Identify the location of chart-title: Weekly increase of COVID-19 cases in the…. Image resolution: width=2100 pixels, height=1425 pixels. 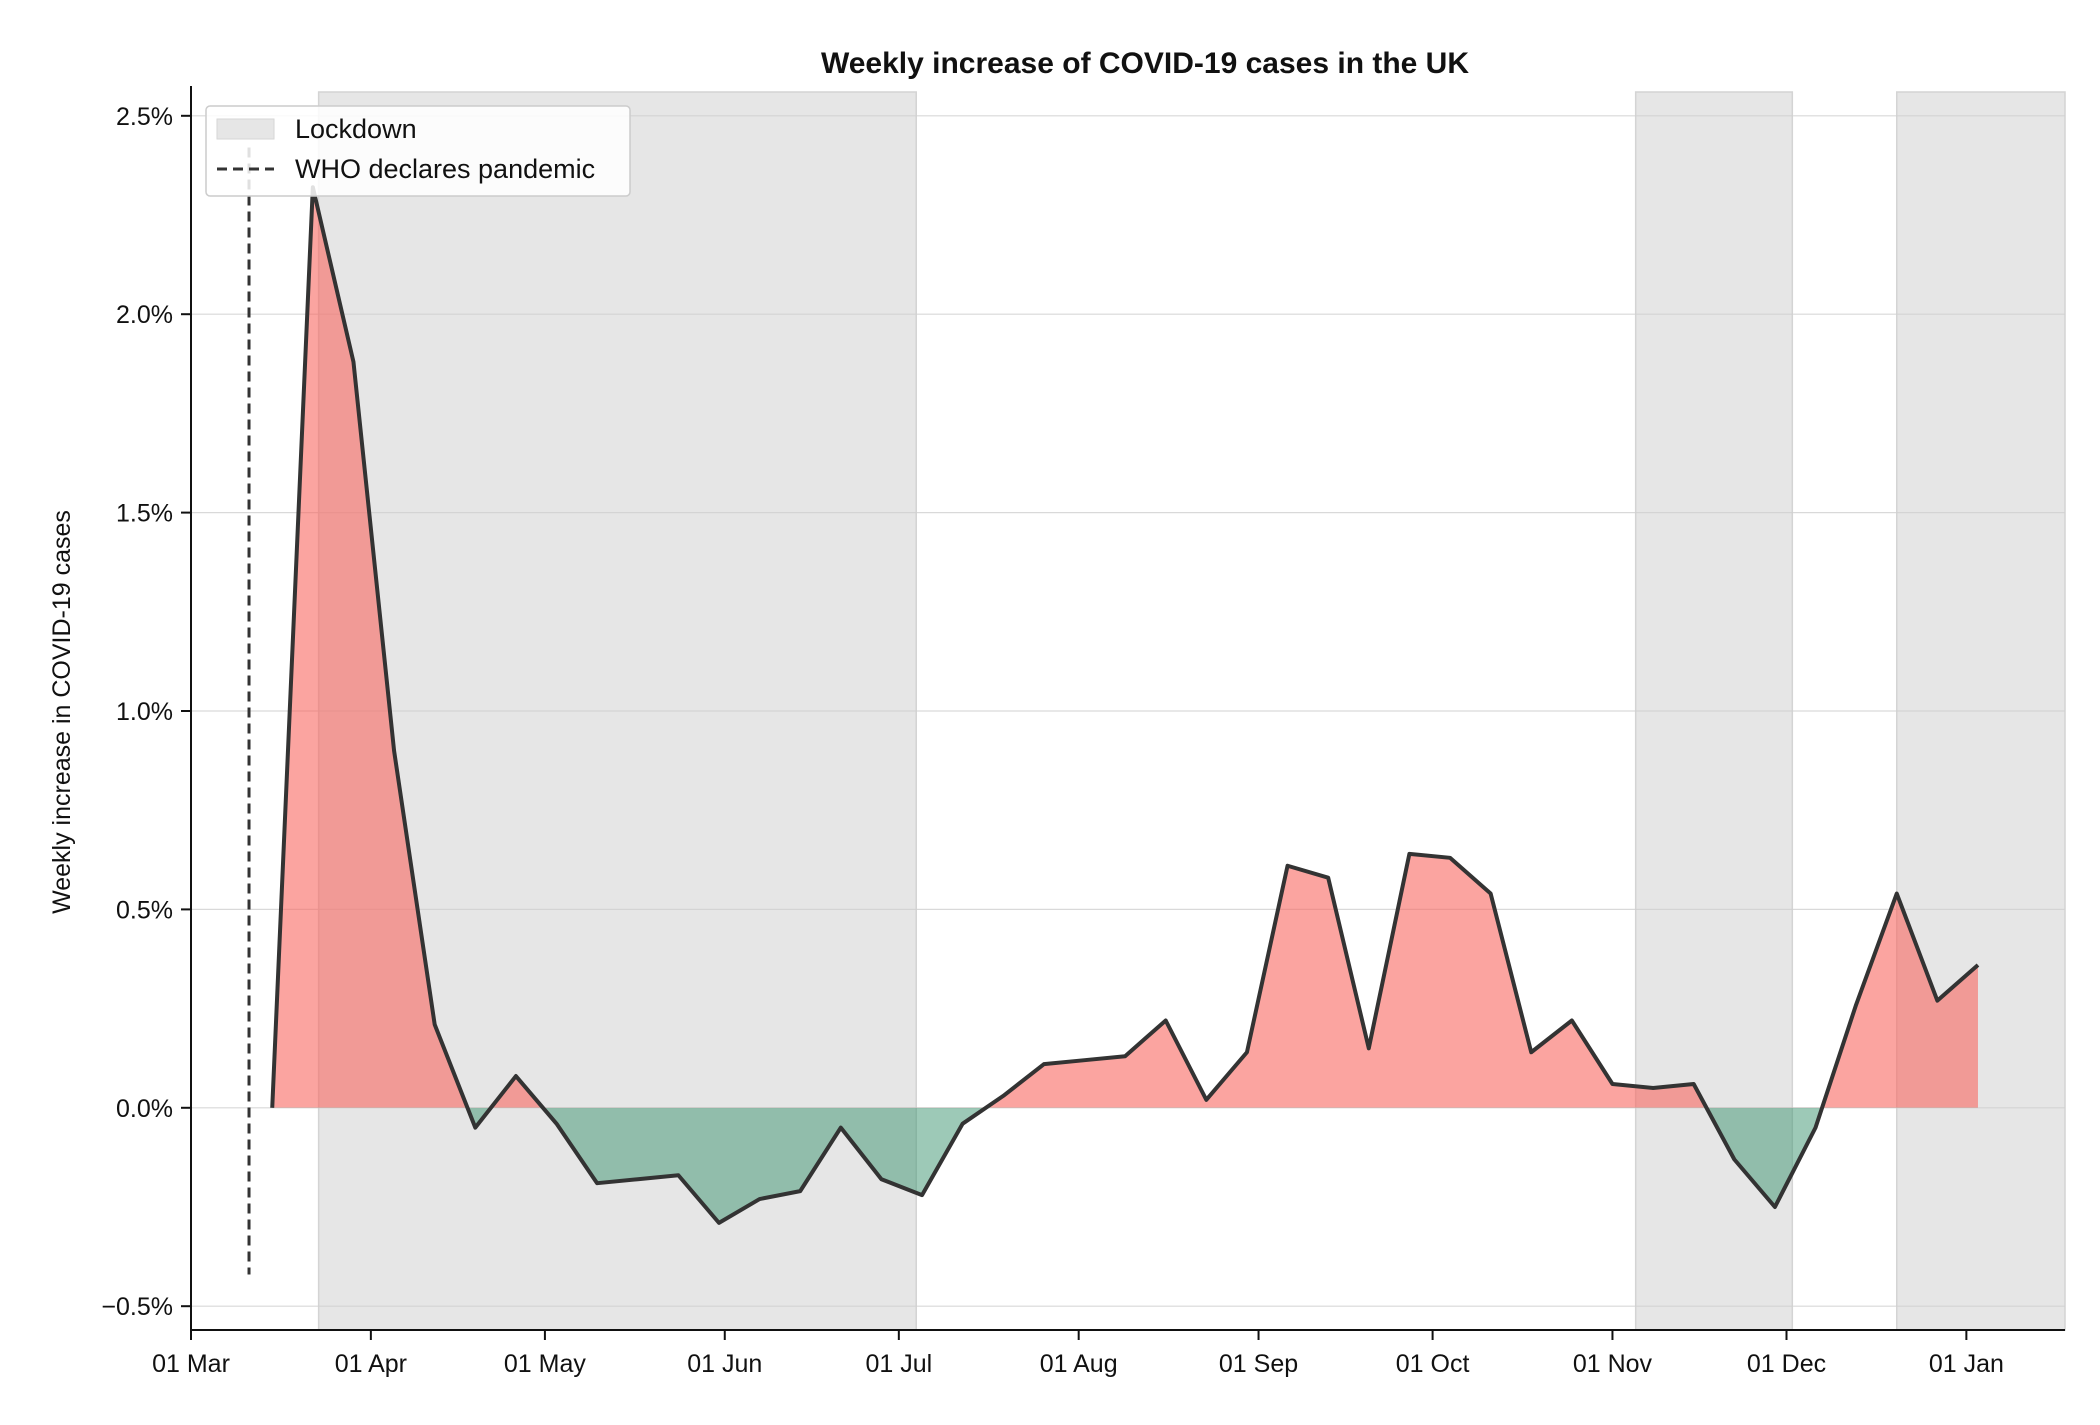
(1145, 63).